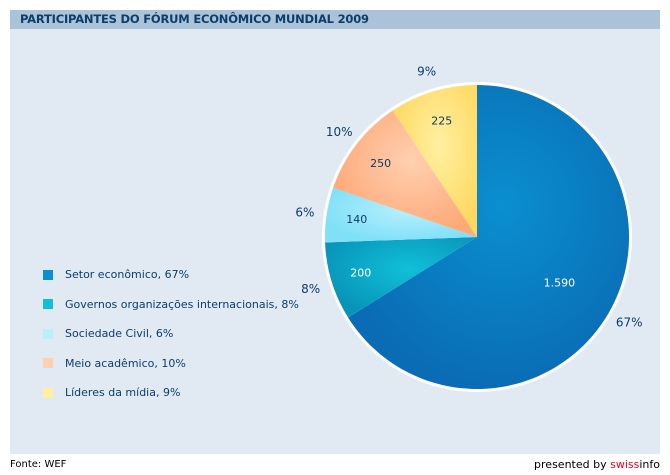  Describe the element at coordinates (310, 289) in the screenshot. I see `slice-percent-label: 8%` at that location.